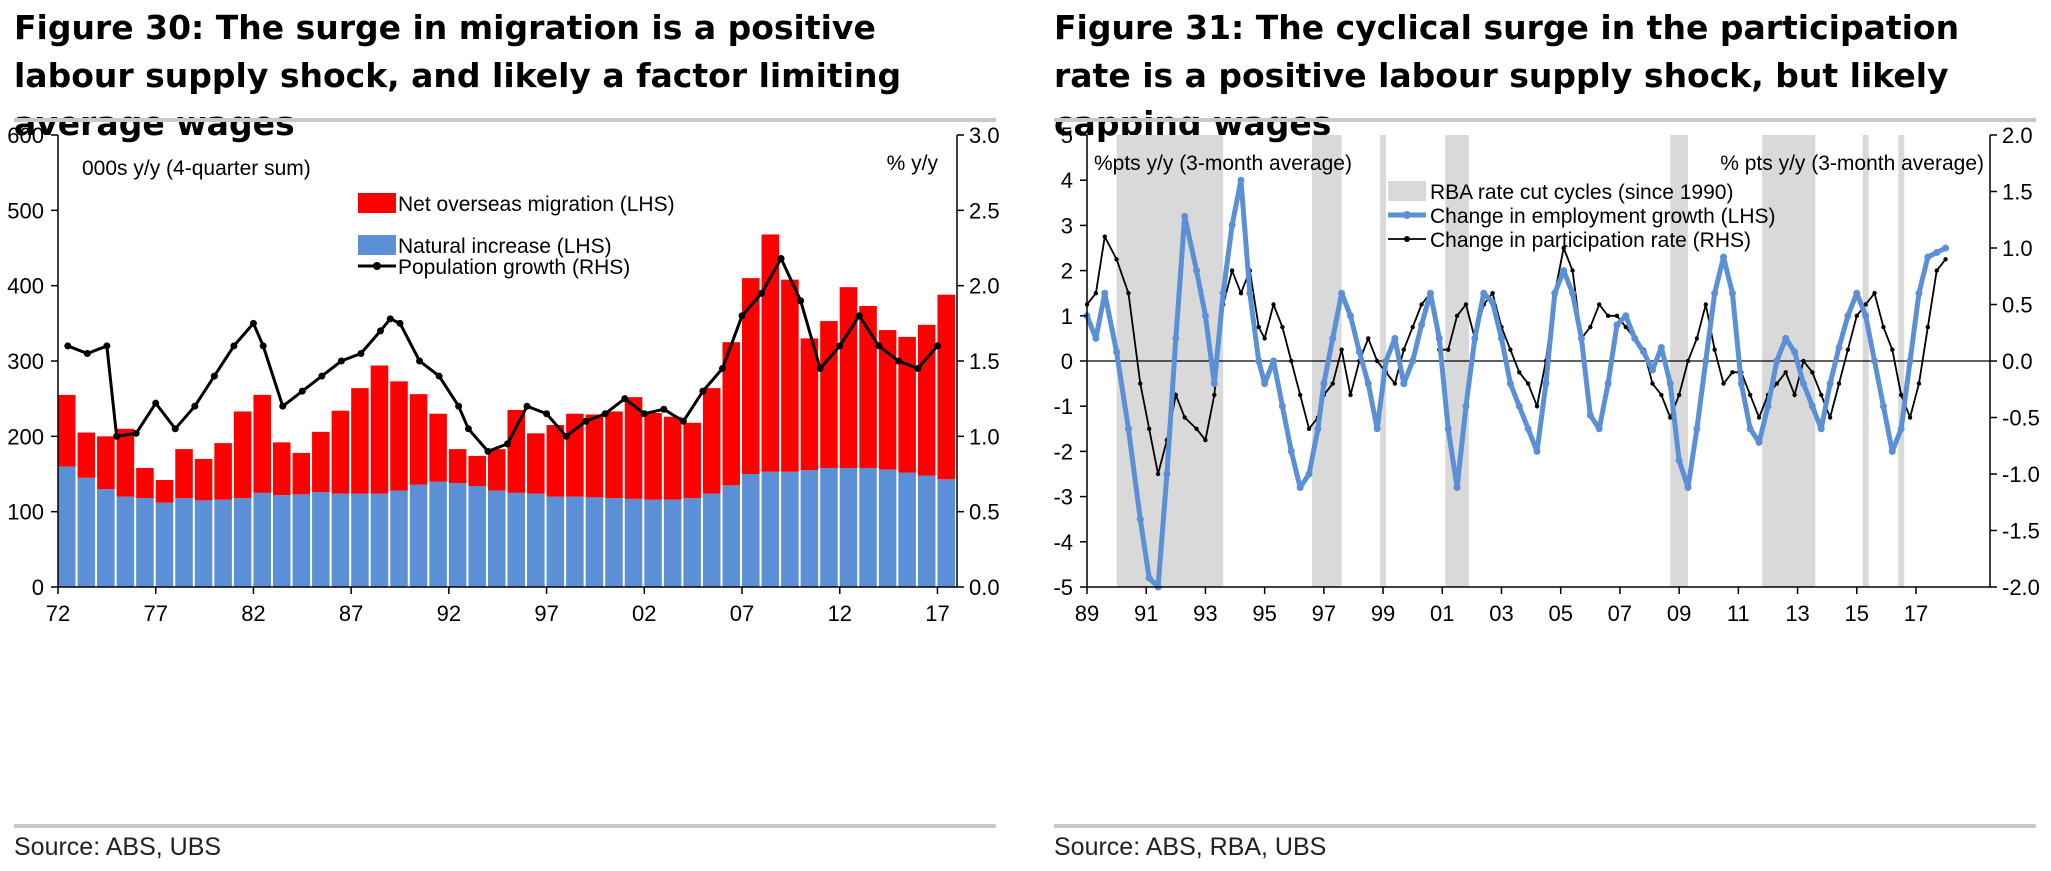  Describe the element at coordinates (25, 512) in the screenshot. I see `y-tick-label-left: 100` at that location.